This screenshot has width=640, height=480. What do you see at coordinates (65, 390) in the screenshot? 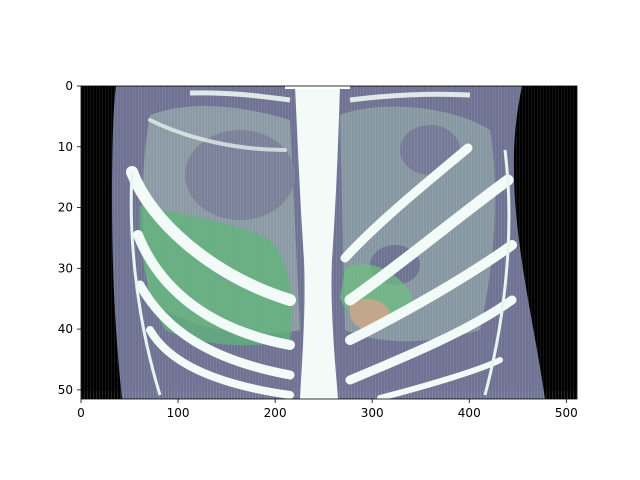
I see `y-tick-label: 50` at bounding box center [65, 390].